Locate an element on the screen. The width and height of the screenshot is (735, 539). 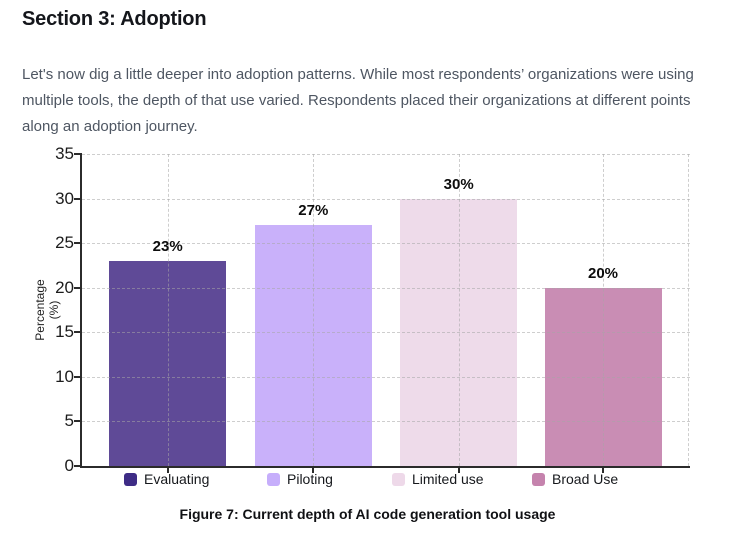
y-axis-tick-label: 35 is located at coordinates (64, 153).